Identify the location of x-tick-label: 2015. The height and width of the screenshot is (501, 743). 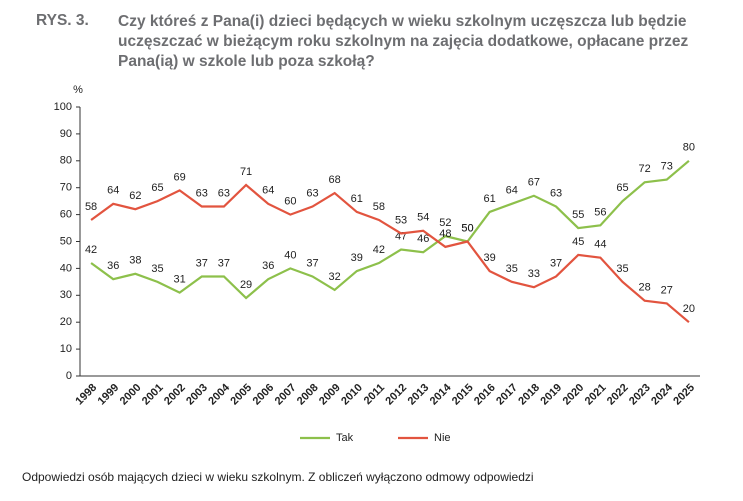
(463, 395).